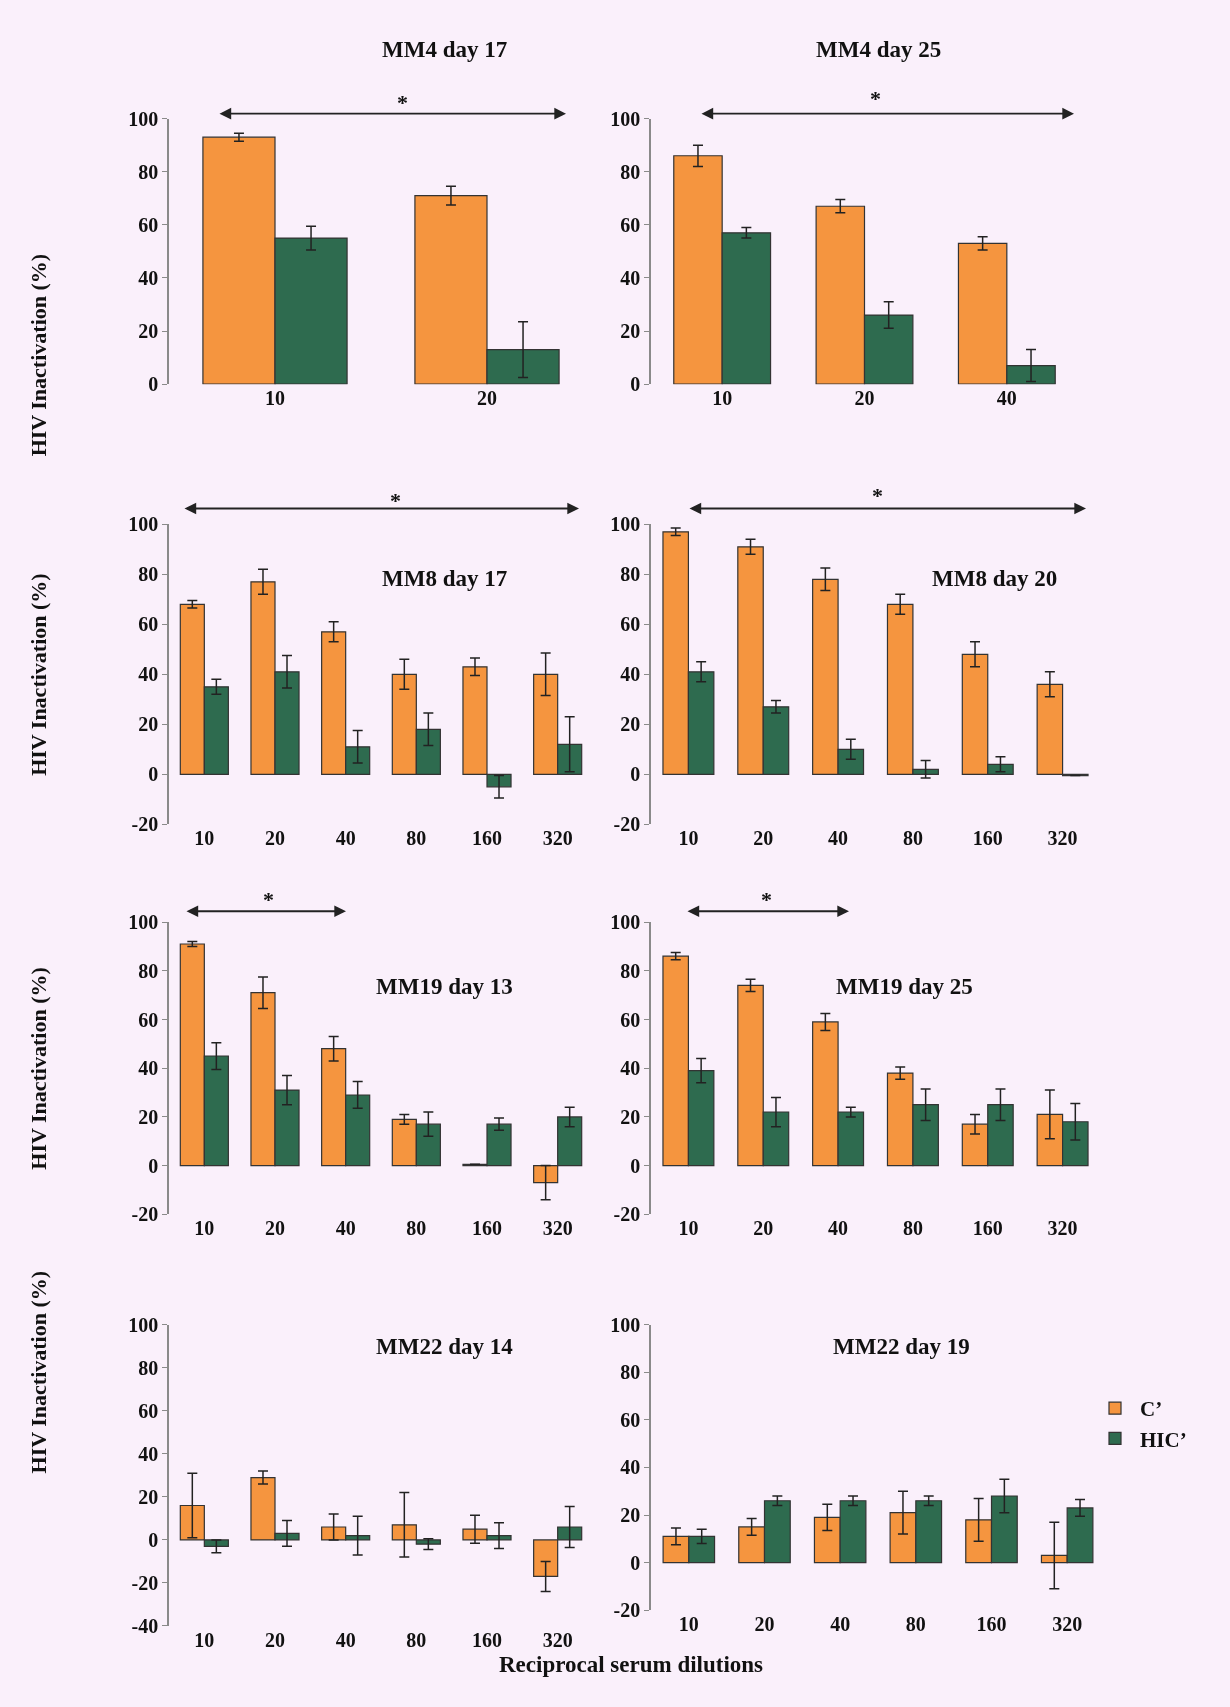 The width and height of the screenshot is (1230, 1707). What do you see at coordinates (145, 1625) in the screenshot?
I see `y-tick-label: -40` at bounding box center [145, 1625].